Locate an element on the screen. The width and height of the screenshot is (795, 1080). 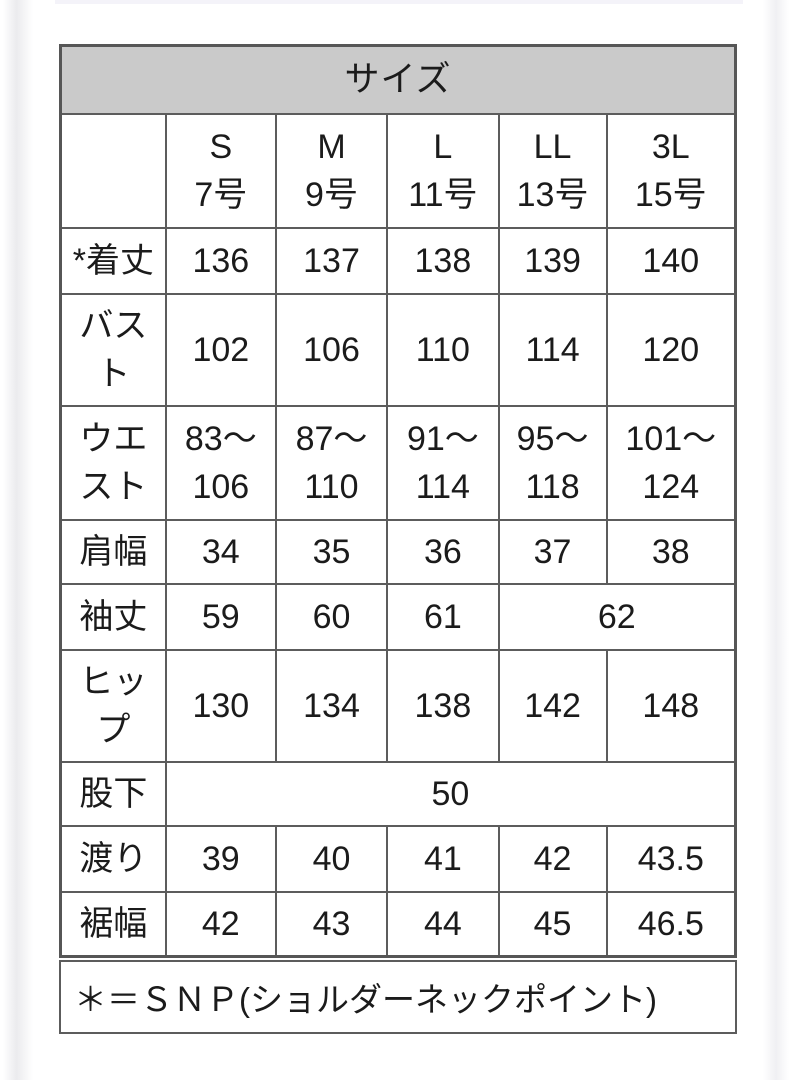
size-value-cell: 139 is located at coordinates (552, 261).